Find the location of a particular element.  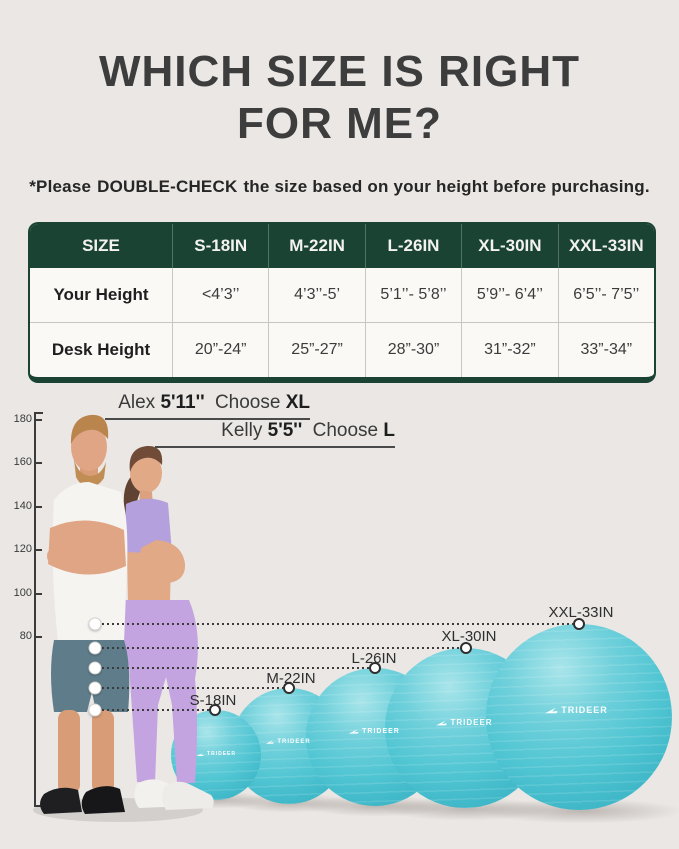

trideer-logo-xxl: TRIDEER is located at coordinates (576, 710).